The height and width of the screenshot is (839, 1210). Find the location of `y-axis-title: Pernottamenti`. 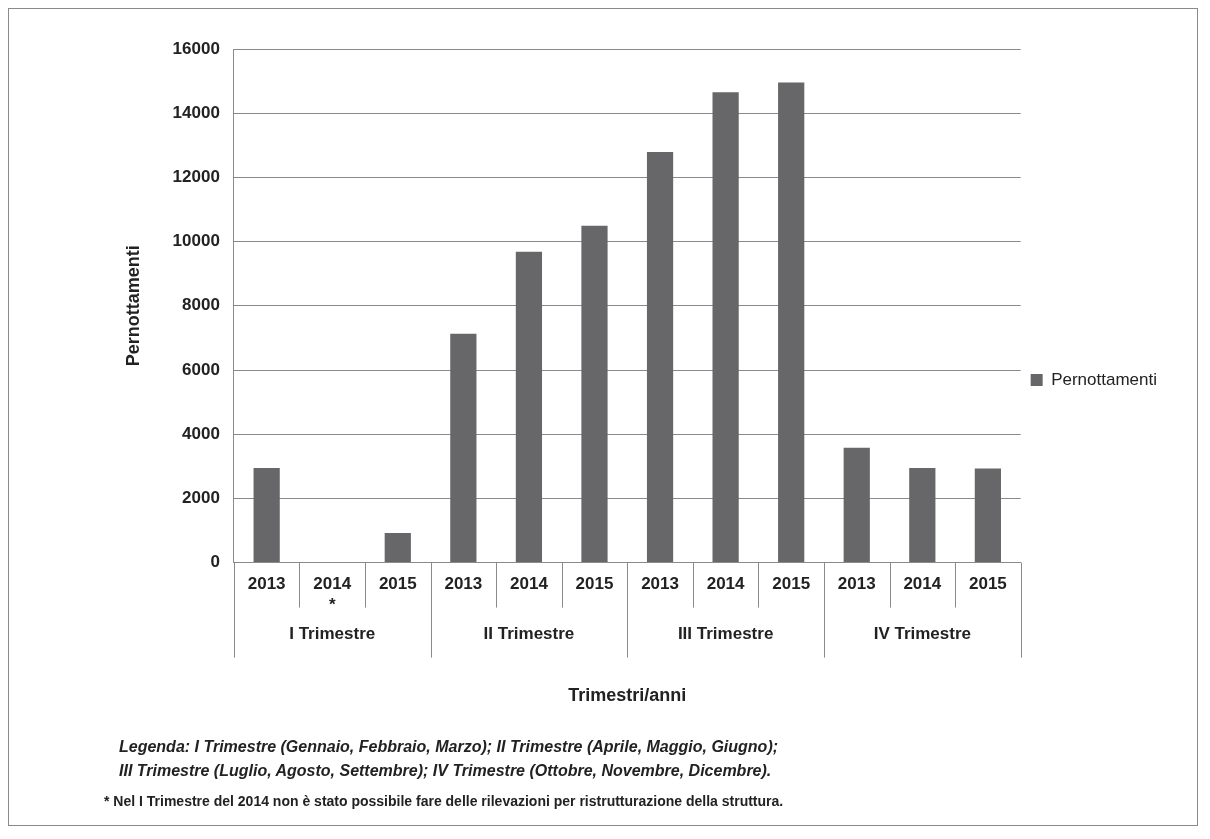

y-axis-title: Pernottamenti is located at coordinates (132, 306).